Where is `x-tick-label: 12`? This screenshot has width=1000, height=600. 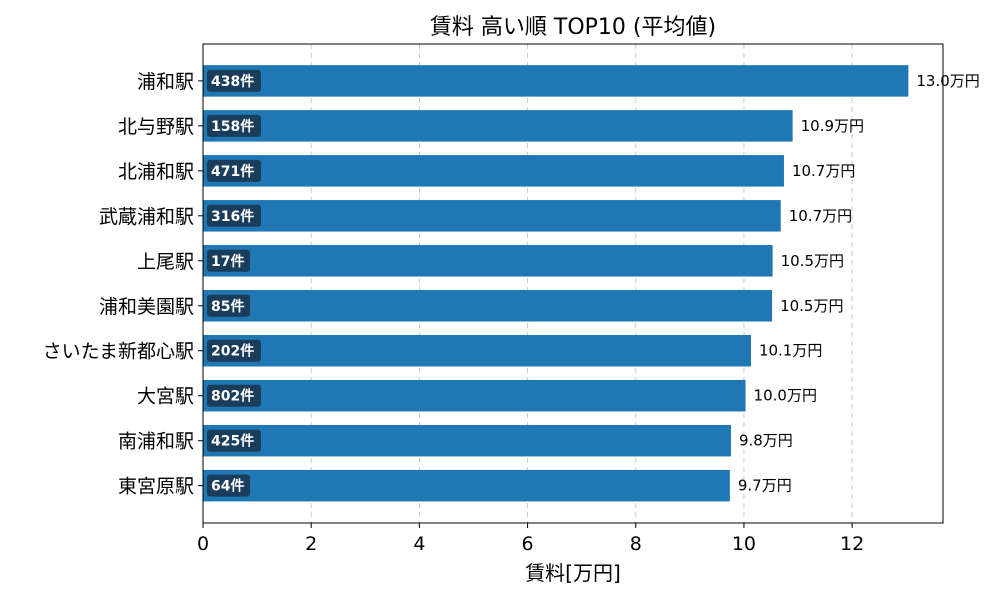 x-tick-label: 12 is located at coordinates (852, 544).